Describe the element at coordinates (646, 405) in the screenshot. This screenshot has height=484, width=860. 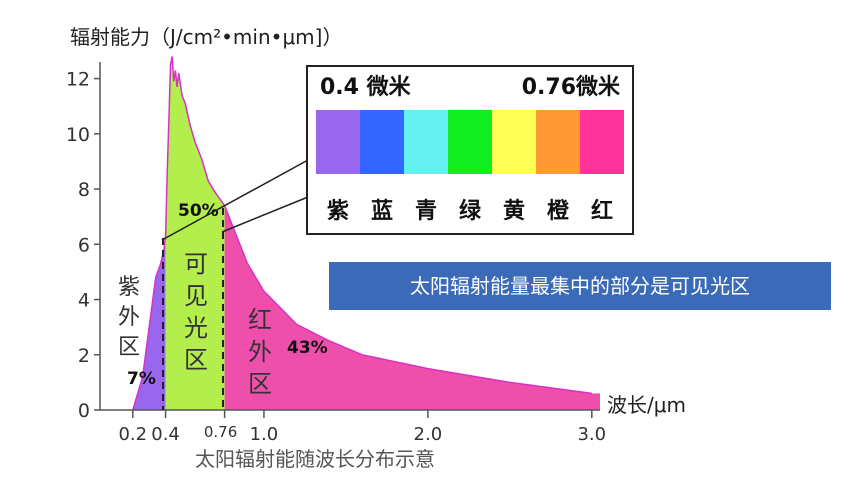
I see `x-axis-title: 波长/μm` at that location.